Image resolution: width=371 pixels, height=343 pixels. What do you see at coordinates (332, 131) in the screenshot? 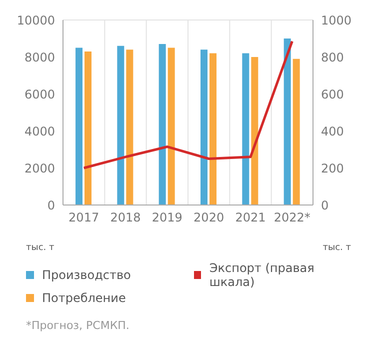
I see `y2-tick-label: 400` at bounding box center [332, 131].